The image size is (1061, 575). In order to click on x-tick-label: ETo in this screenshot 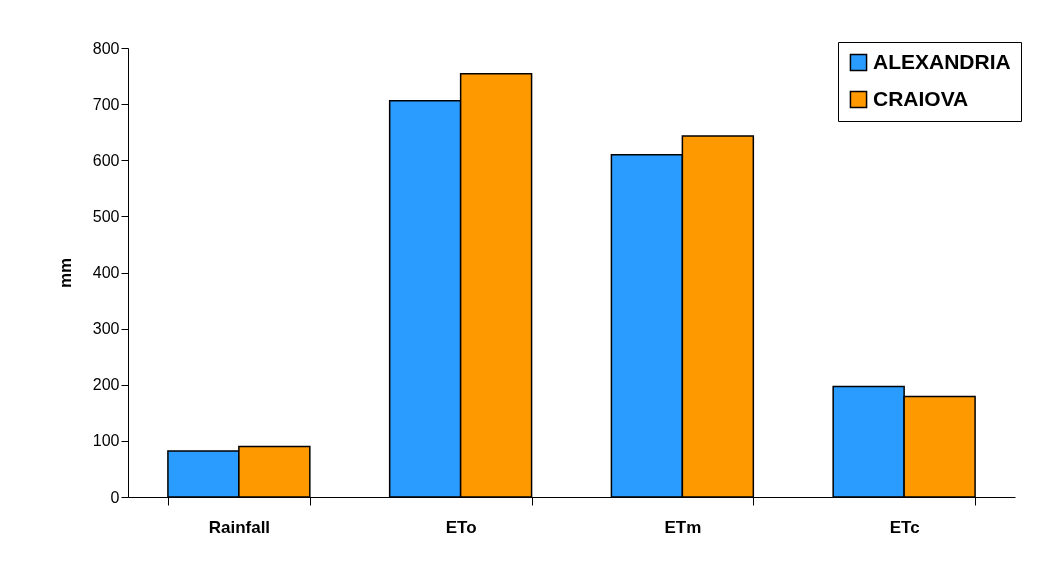, I will do `click(461, 527)`.